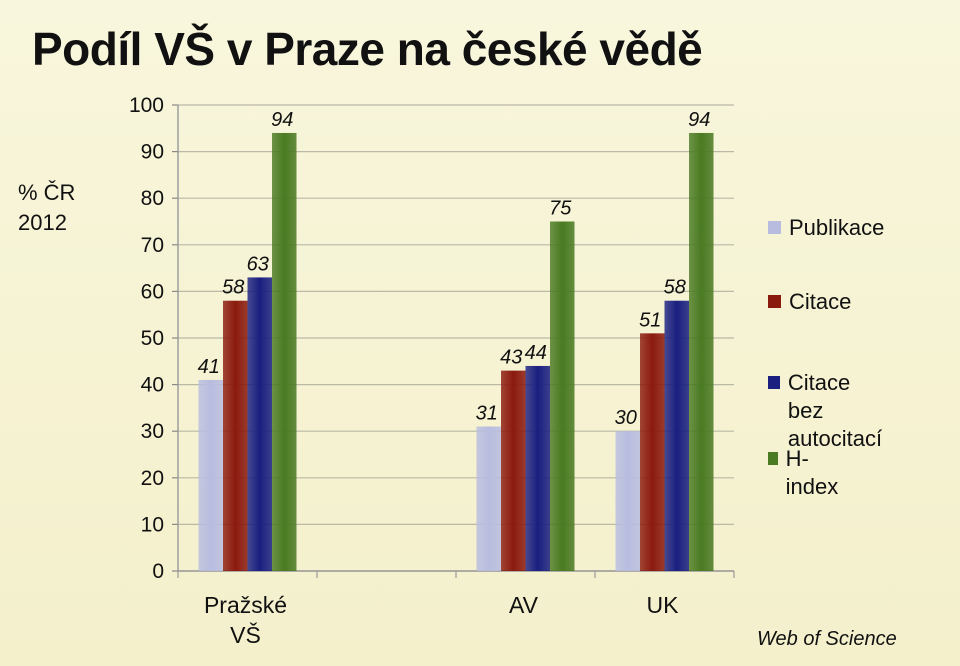 This screenshot has height=666, width=960. Describe the element at coordinates (42, 222) in the screenshot. I see `y-axis-label-line2: 2012` at that location.